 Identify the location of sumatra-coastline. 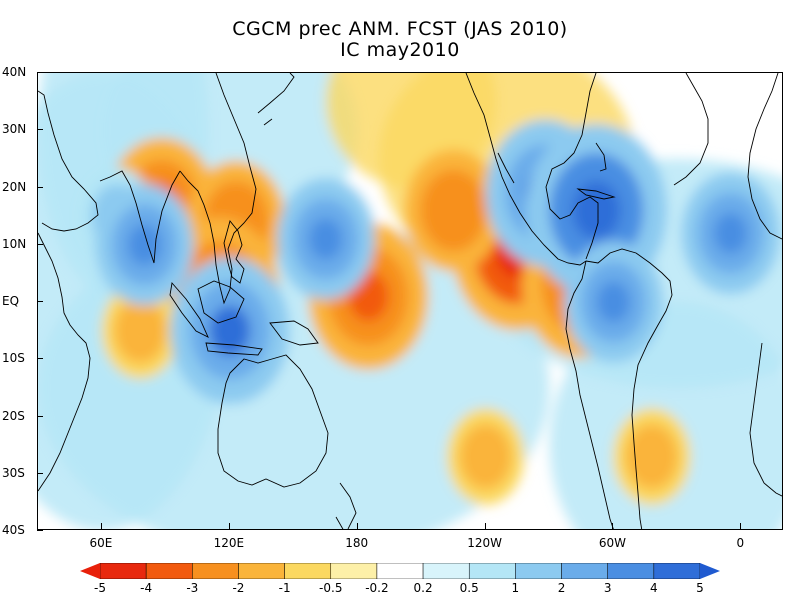
(189, 309).